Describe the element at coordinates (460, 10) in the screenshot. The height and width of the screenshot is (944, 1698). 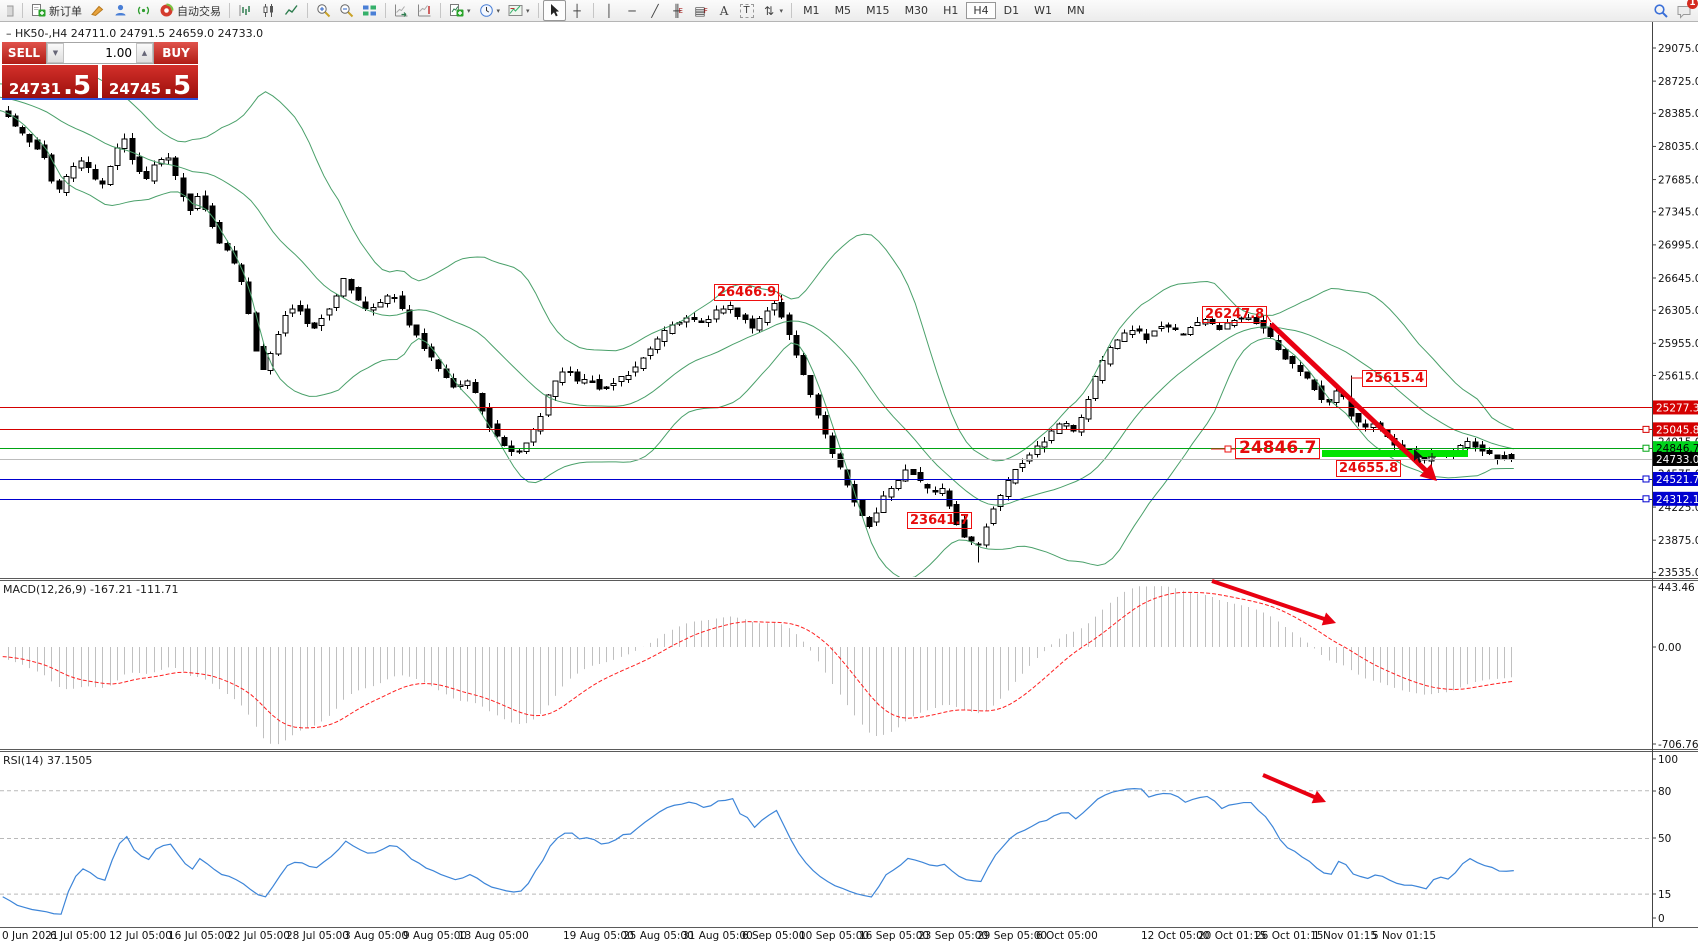
I see `indicators-button: ▾` at that location.